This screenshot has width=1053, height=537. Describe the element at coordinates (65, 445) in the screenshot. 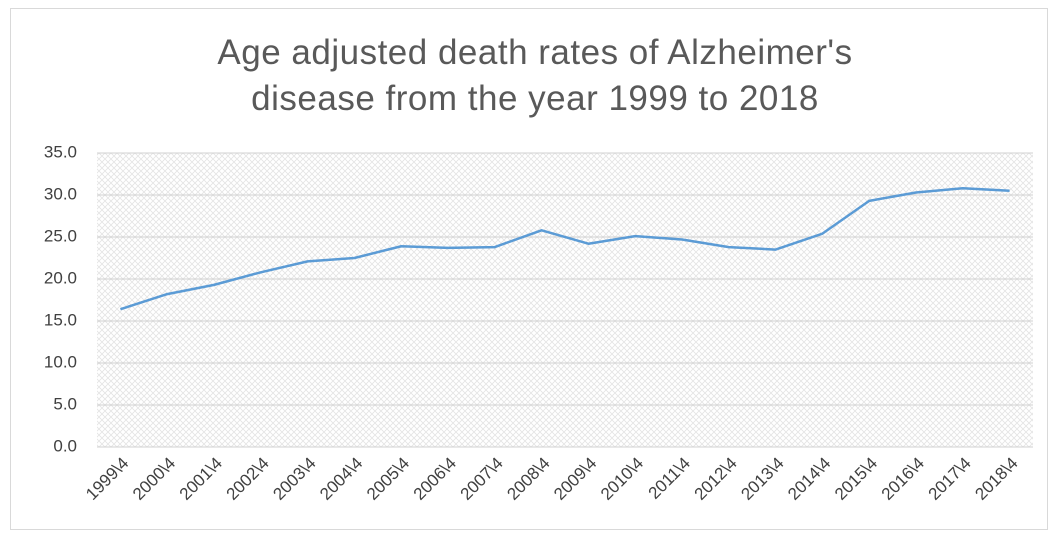

I see `y-tick-label: 0.0` at that location.